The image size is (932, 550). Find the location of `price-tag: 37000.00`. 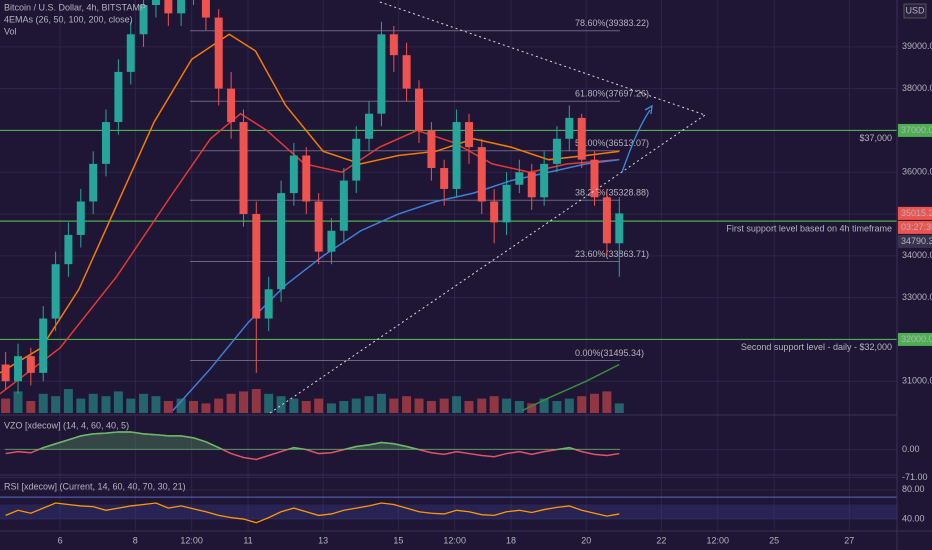

price-tag: 37000.00 is located at coordinates (916, 130).